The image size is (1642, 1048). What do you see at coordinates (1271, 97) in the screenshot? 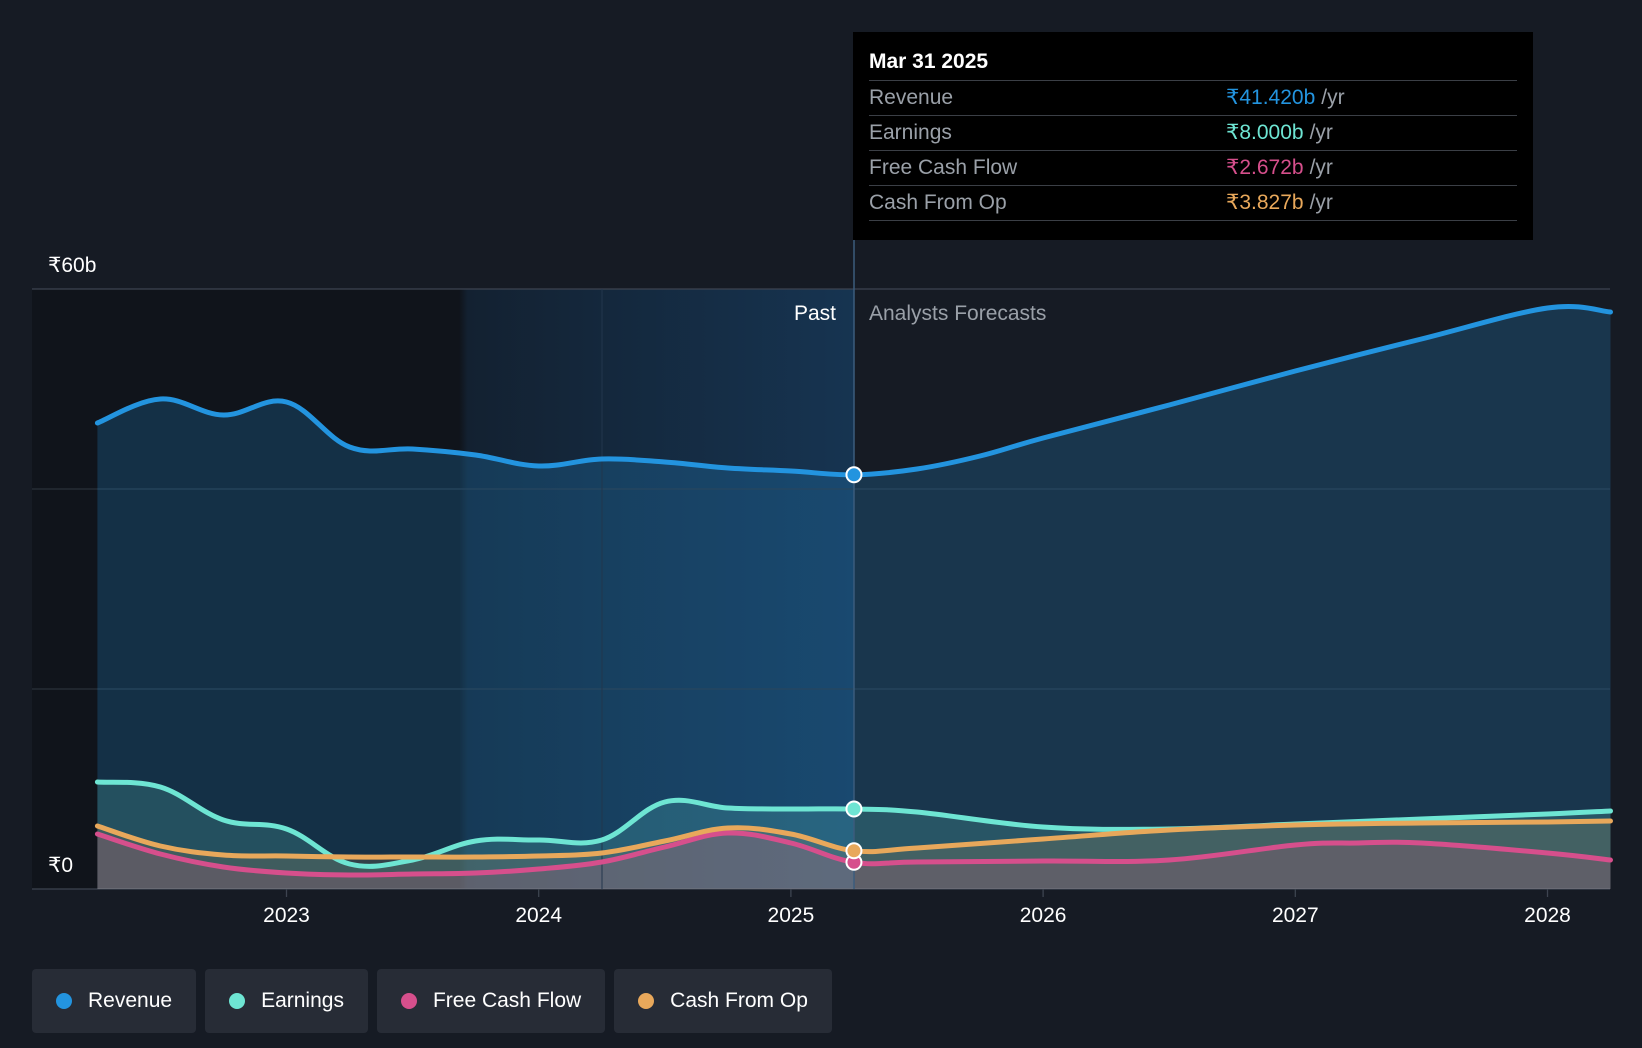
I see `tooltip-value: ₹41.420b` at bounding box center [1271, 97].